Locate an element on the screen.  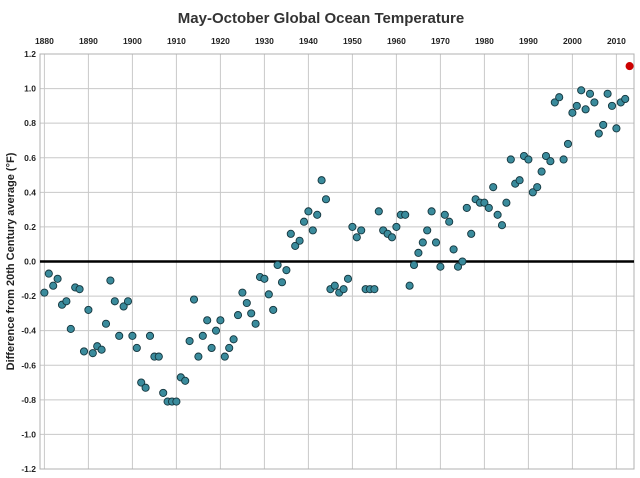
x-tick-label: 1900 is located at coordinates (132, 41).